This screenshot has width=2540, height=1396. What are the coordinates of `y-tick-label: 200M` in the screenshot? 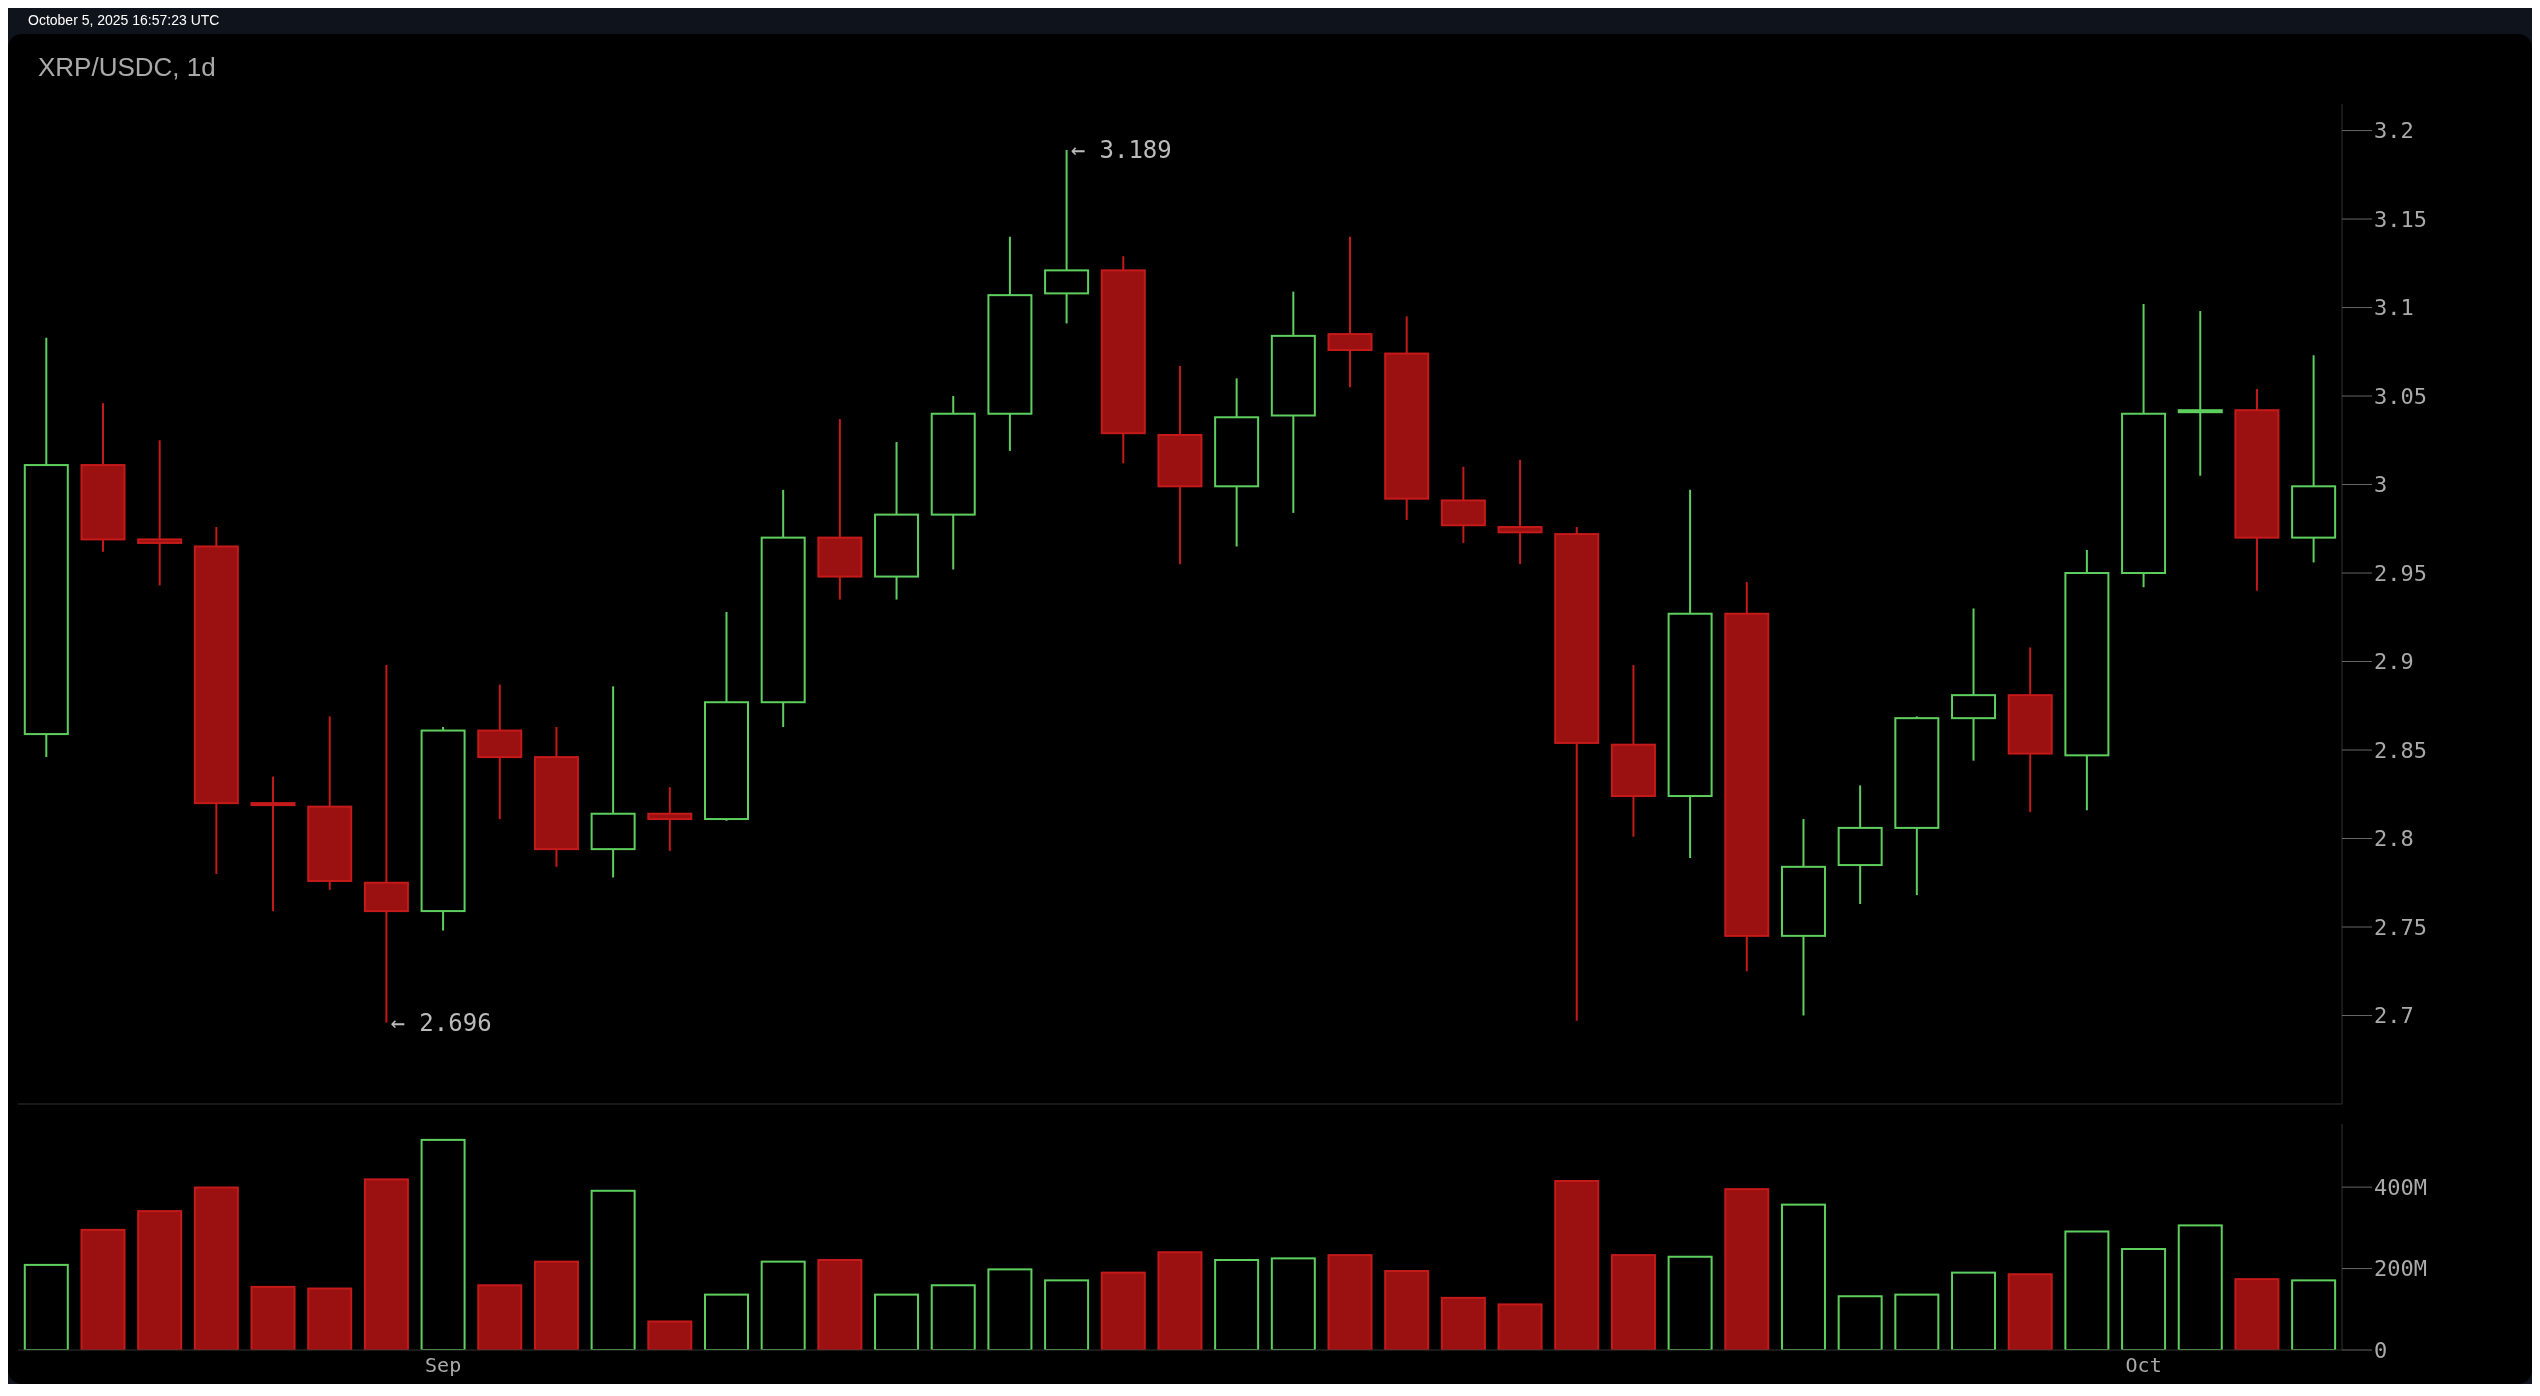 It's located at (2400, 1269).